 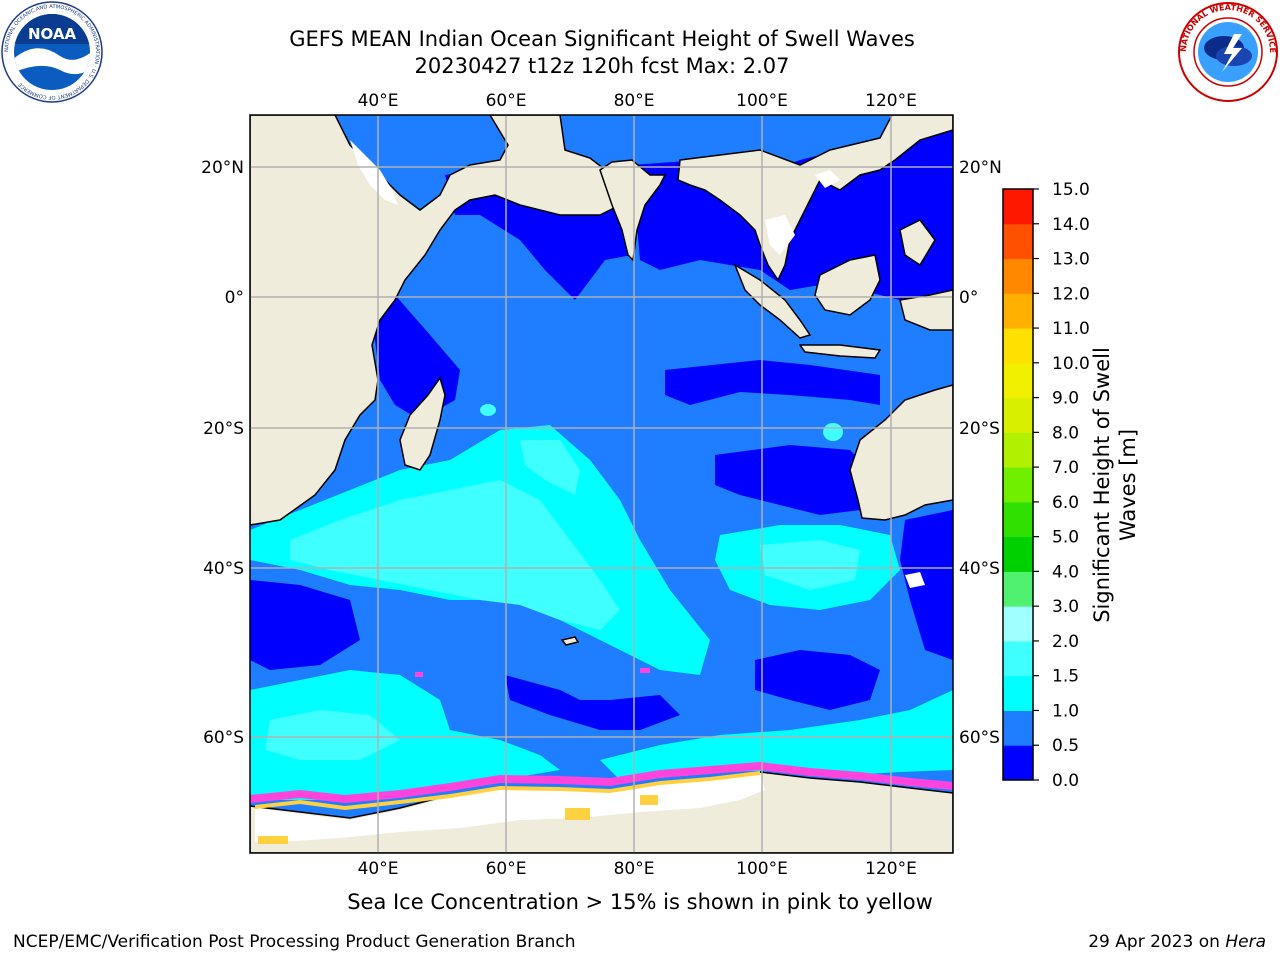 I want to click on colorbar-frame, so click(x=1018, y=484).